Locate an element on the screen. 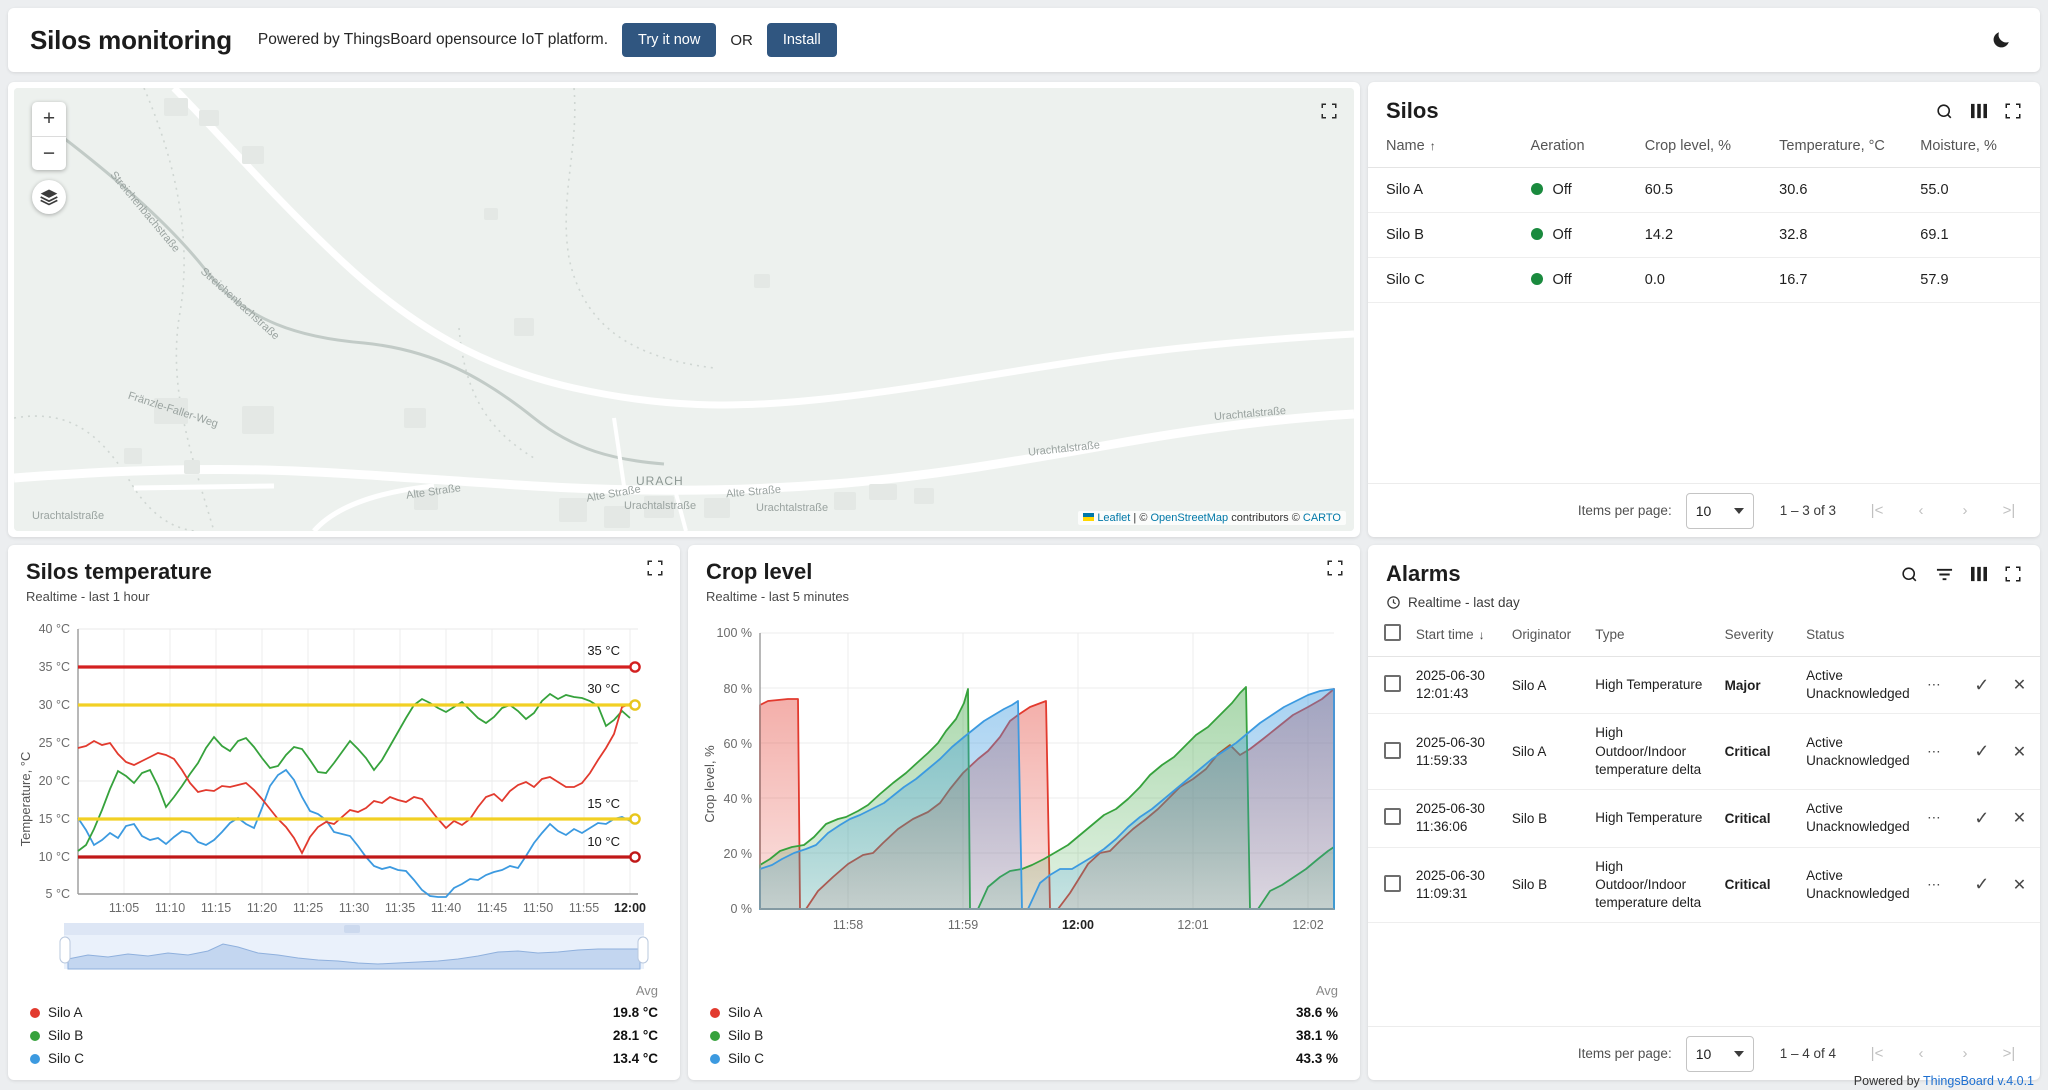 This screenshot has height=1090, width=2048. cell-ack: ✓ is located at coordinates (1983, 885).